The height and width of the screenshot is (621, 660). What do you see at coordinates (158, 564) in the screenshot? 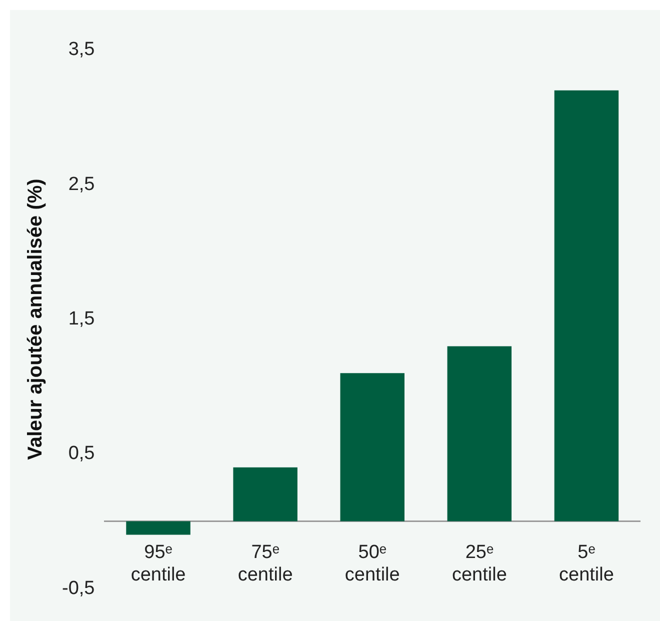
I see `x-tick-label: 95ᵉ centile` at bounding box center [158, 564].